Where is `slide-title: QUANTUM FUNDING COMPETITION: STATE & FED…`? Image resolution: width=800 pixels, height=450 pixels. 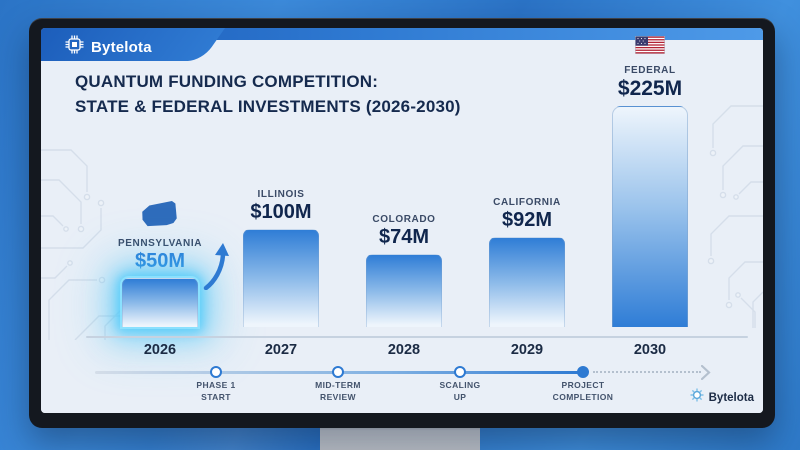 slide-title: QUANTUM FUNDING COMPETITION: STATE & FED… is located at coordinates (268, 94).